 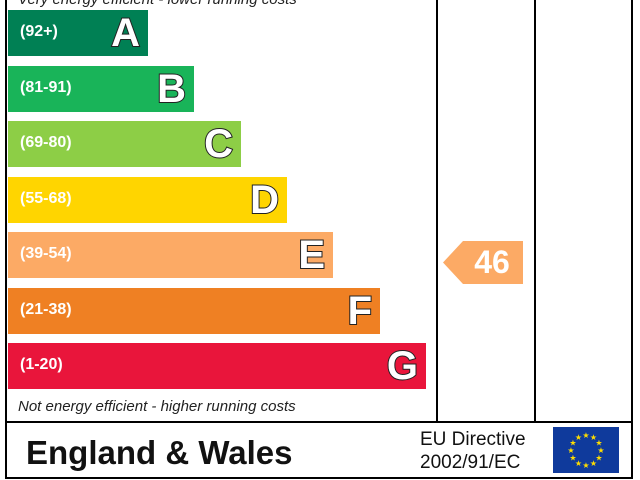 What do you see at coordinates (39, 31) in the screenshot?
I see `band-range: (92+)` at bounding box center [39, 31].